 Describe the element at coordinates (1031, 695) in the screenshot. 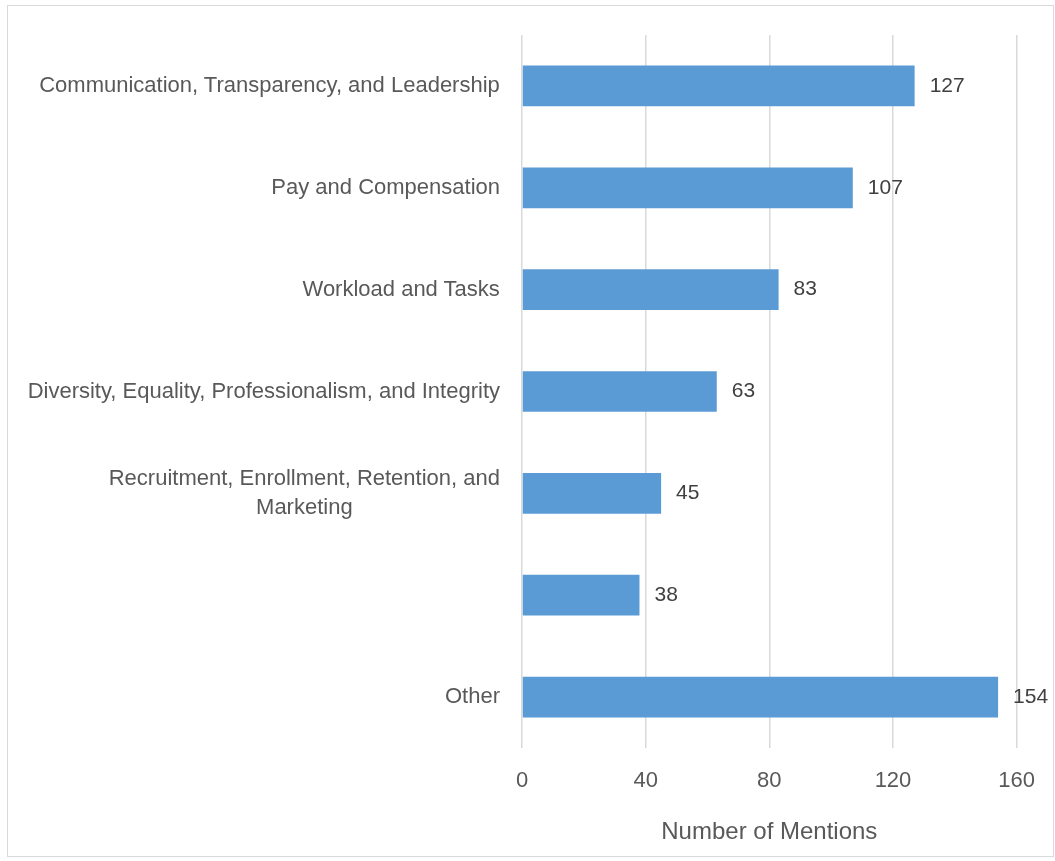

I see `data-label: 154` at that location.